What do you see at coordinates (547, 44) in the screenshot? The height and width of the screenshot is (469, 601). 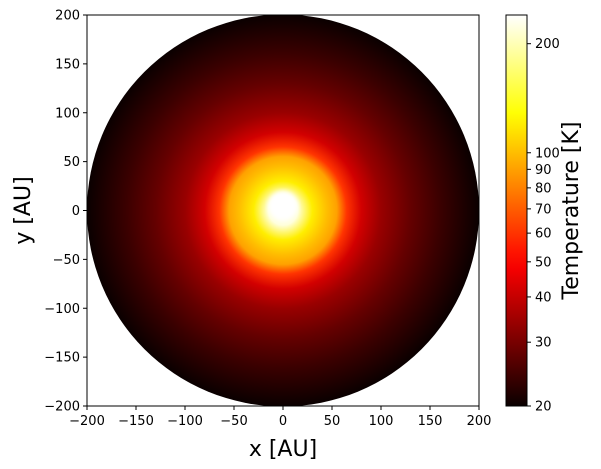 I see `colorbar-tick-label: 200` at bounding box center [547, 44].